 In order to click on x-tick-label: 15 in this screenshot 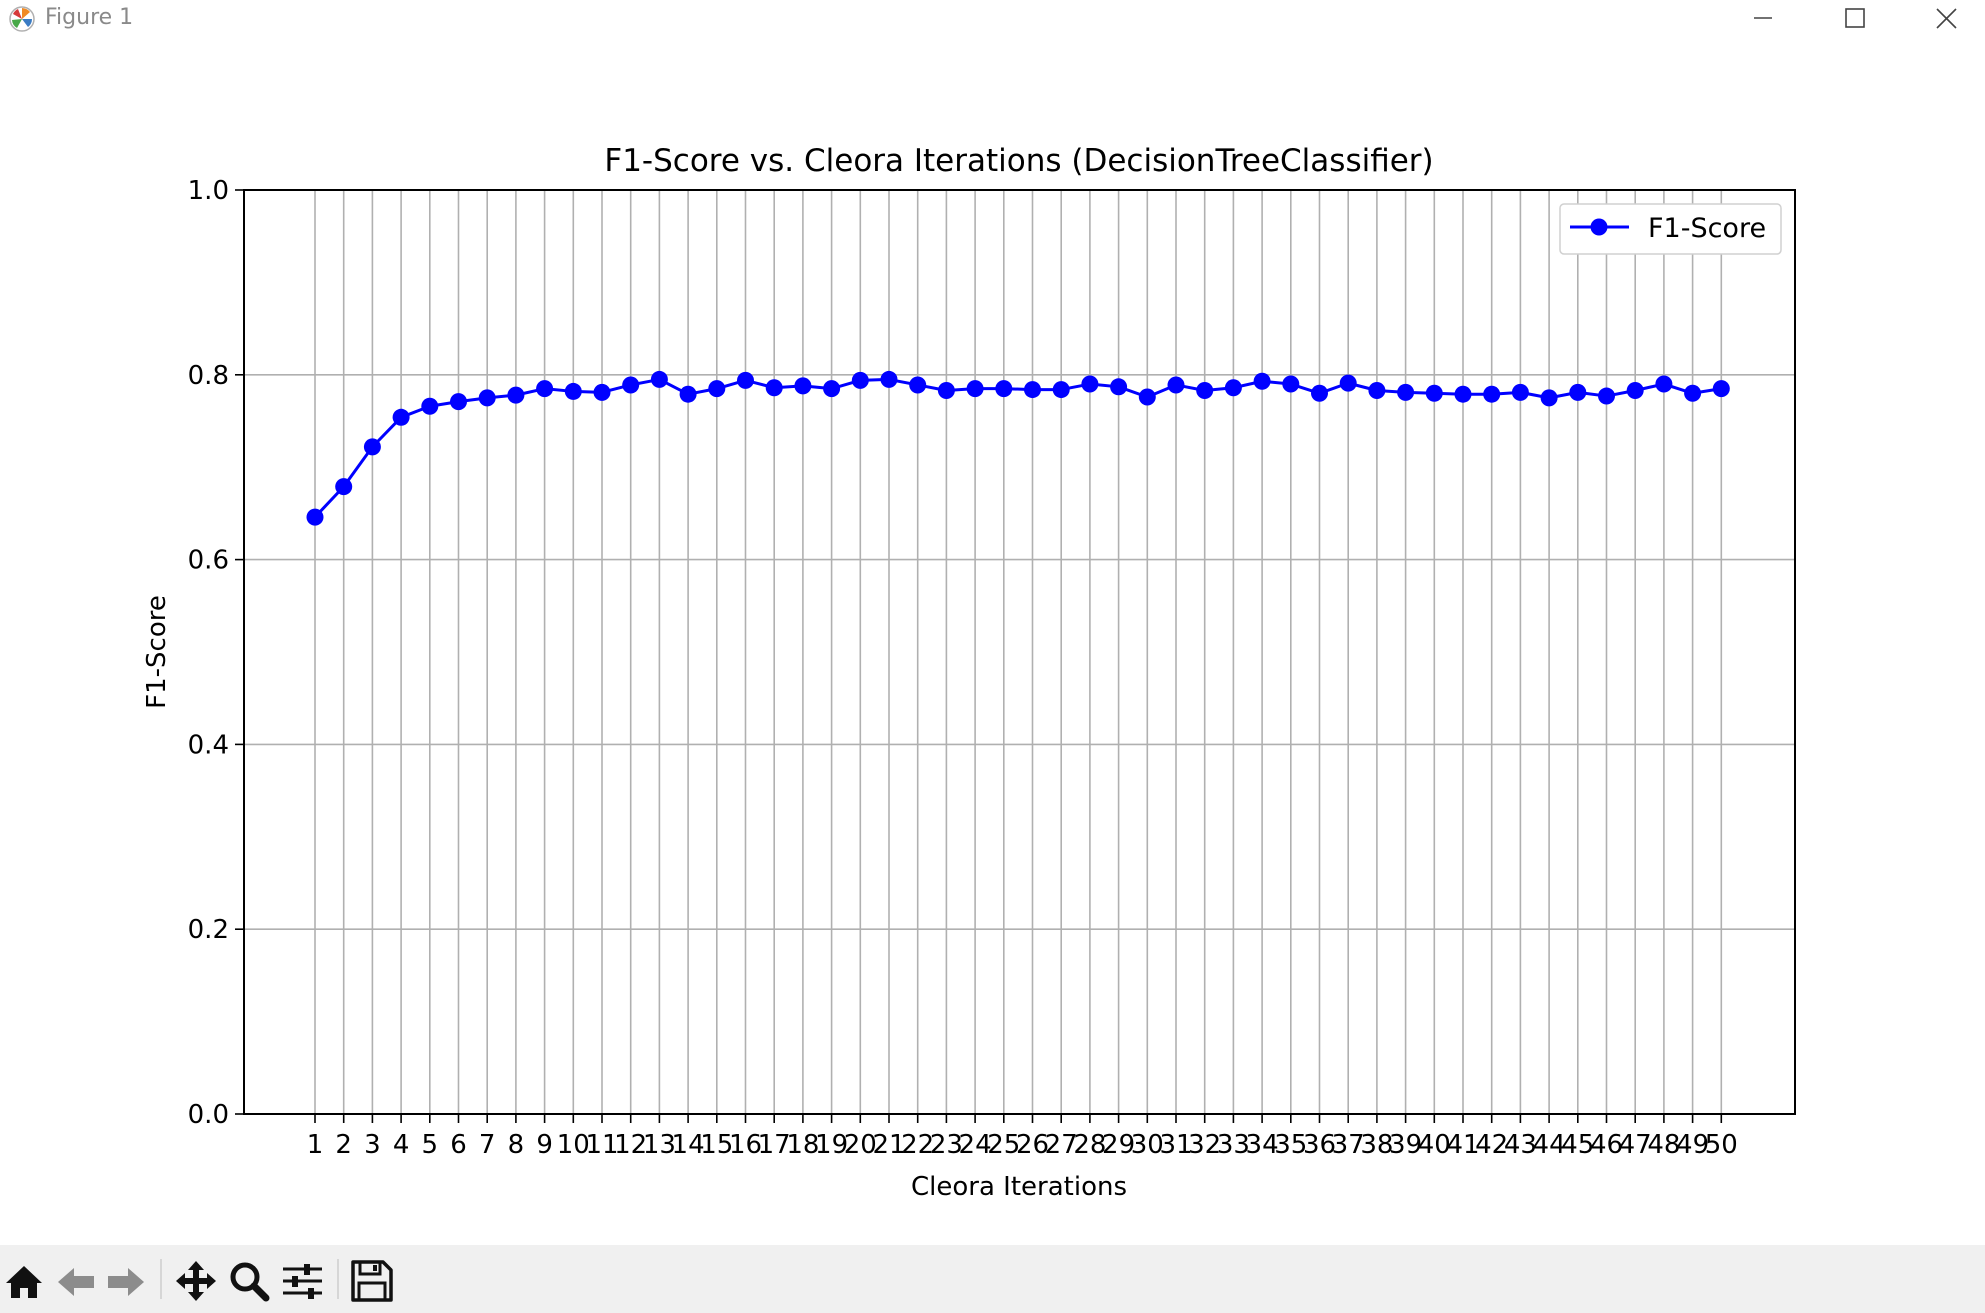, I will do `click(716, 1145)`.